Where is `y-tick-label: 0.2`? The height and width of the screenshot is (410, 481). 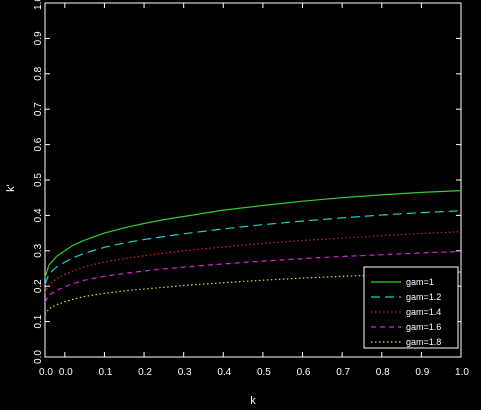 y-tick-label: 0.2 is located at coordinates (38, 286).